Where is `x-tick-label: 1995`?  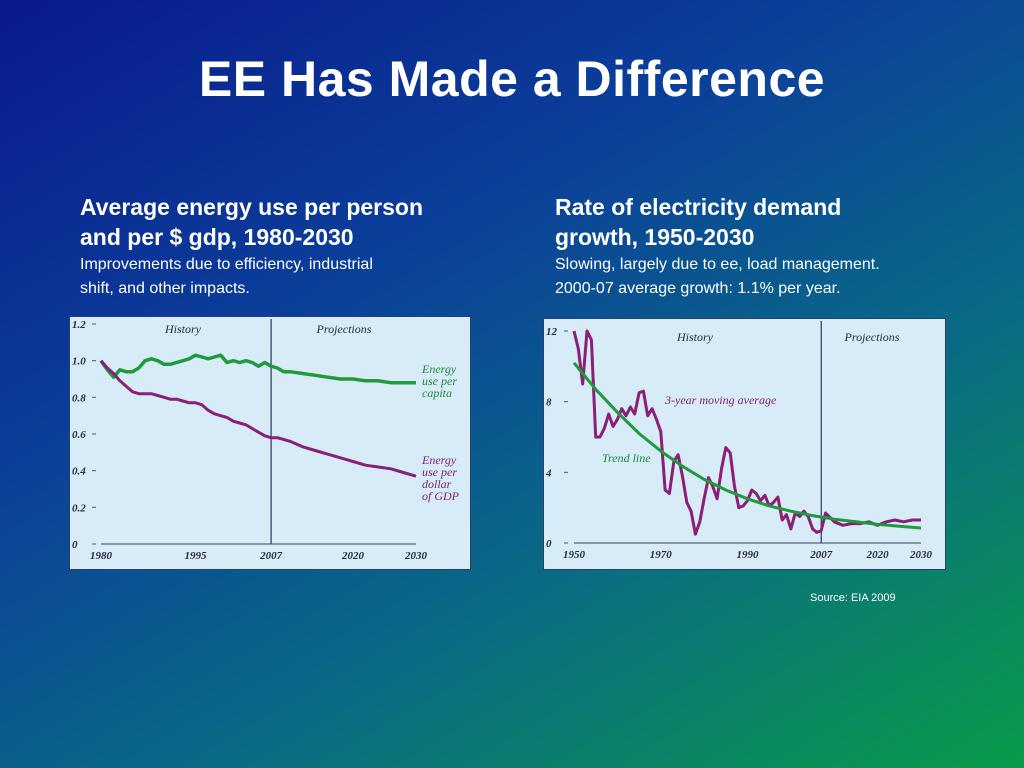
x-tick-label: 1995 is located at coordinates (196, 556).